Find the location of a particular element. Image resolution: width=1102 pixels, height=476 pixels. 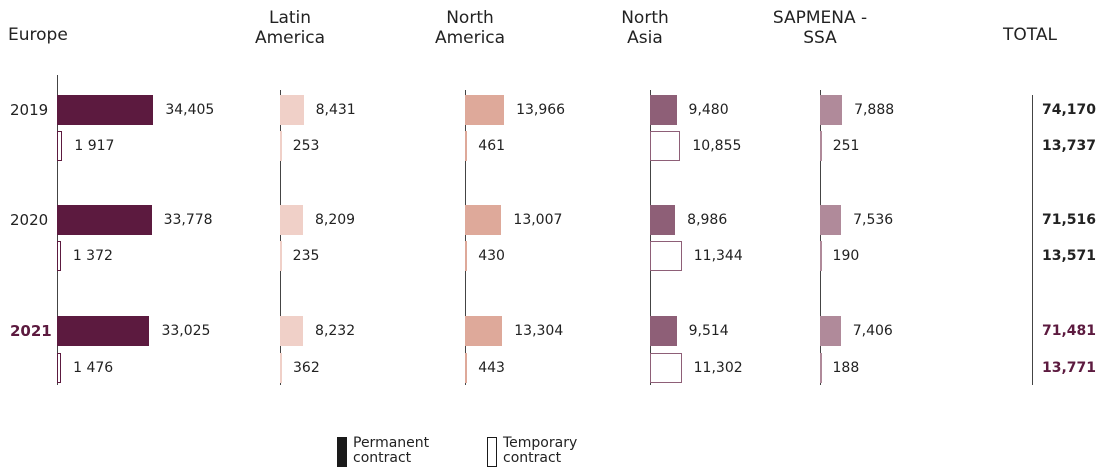

value-label: 1 476 is located at coordinates (93, 368).